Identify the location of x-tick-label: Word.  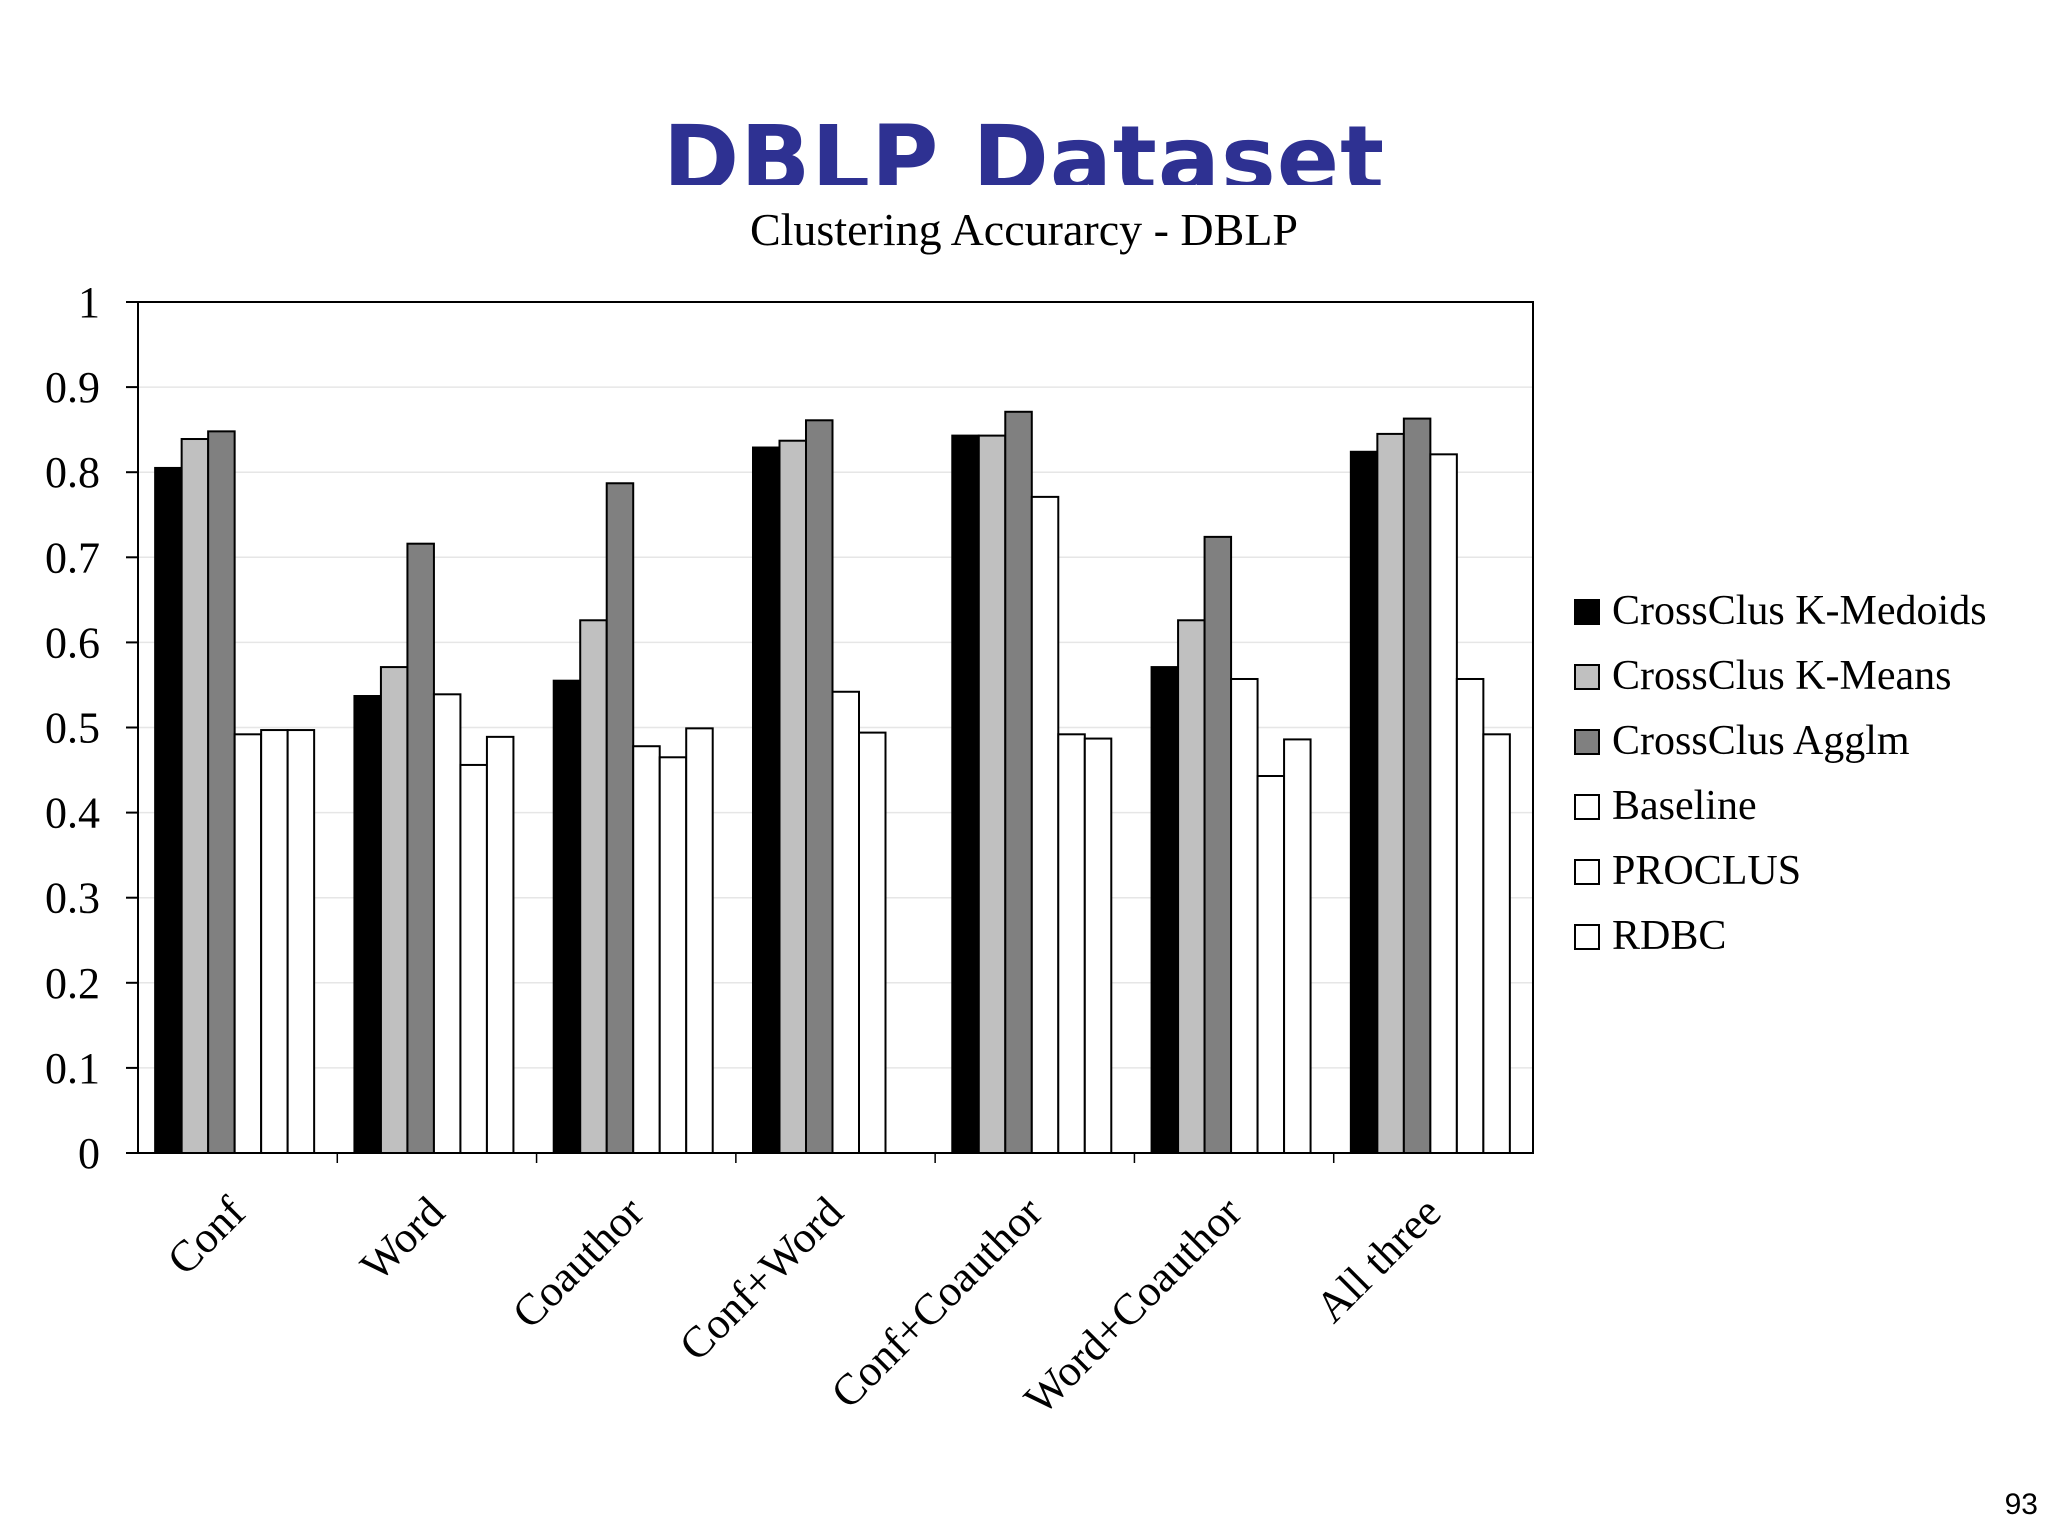
(402, 1238).